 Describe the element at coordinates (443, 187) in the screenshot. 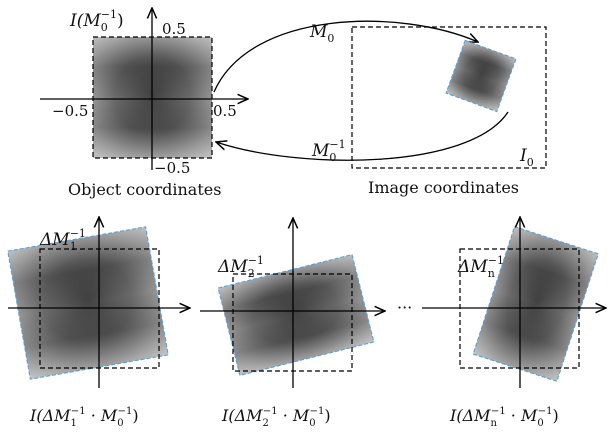

I see `image-caption: Image coordinates` at that location.